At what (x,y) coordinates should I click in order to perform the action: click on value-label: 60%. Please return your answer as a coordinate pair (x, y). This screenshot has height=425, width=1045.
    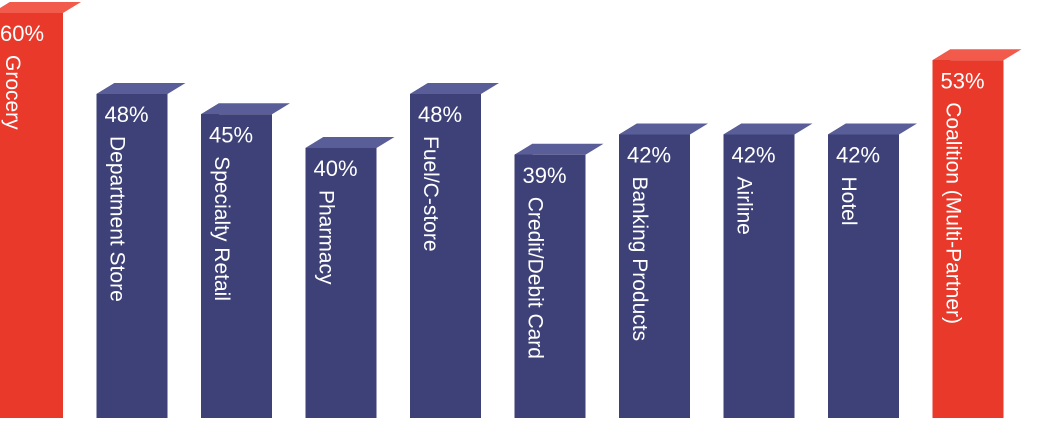
    Looking at the image, I should click on (22, 33).